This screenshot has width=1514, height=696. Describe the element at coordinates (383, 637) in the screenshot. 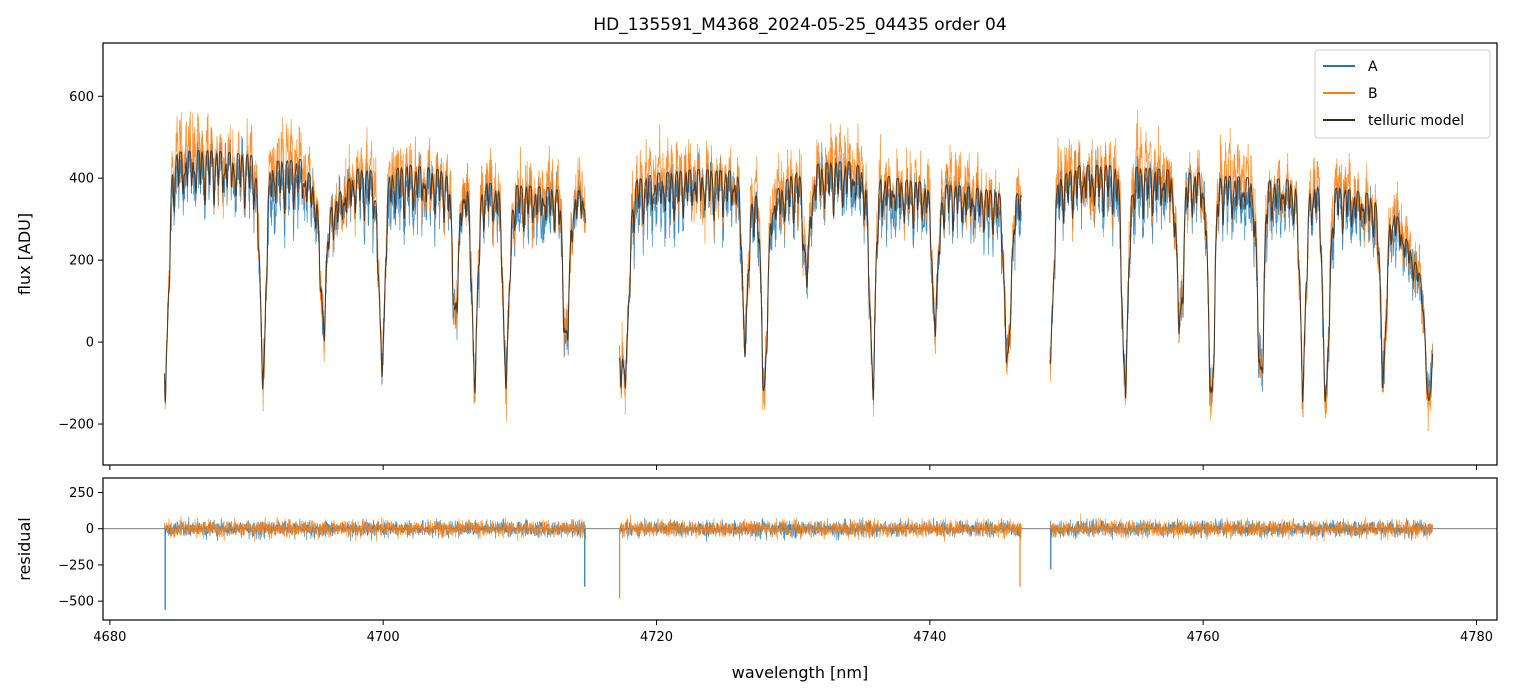

I see `xtick-label: 4700` at that location.